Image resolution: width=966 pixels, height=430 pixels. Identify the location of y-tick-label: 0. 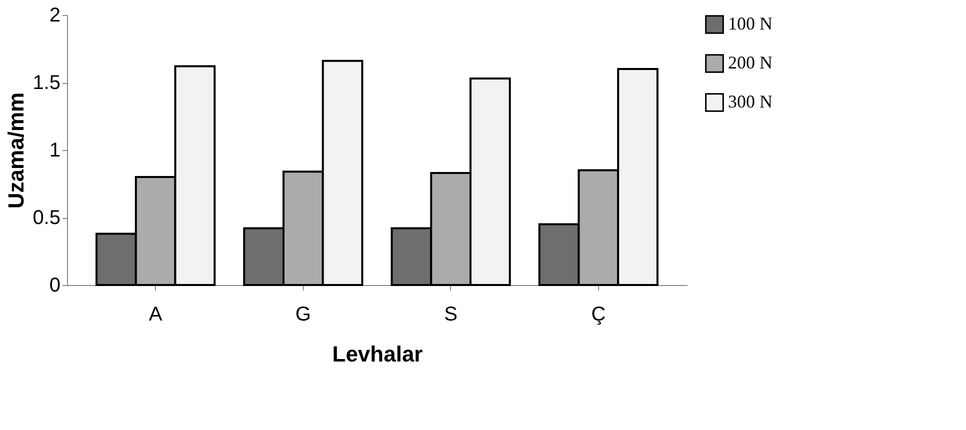
(54, 285).